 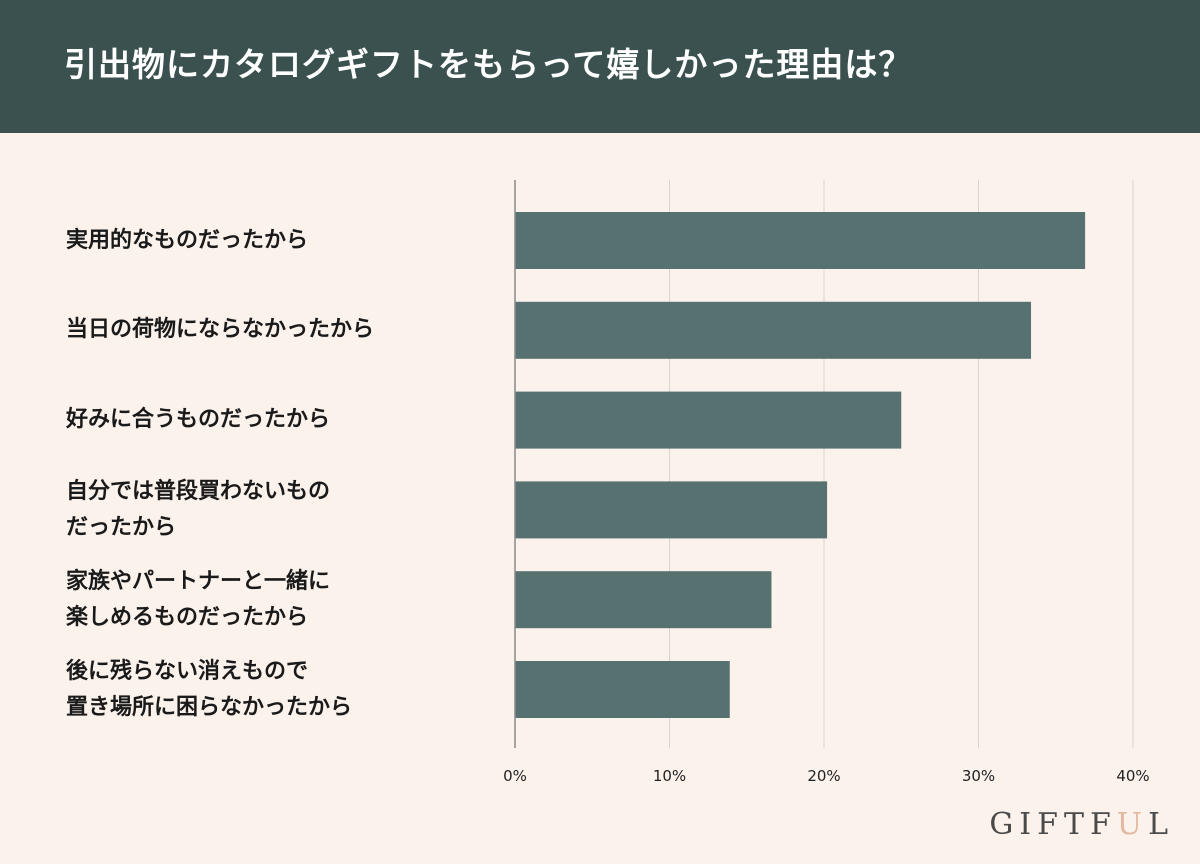 What do you see at coordinates (121, 527) in the screenshot?
I see `category-label-line: だったから` at bounding box center [121, 527].